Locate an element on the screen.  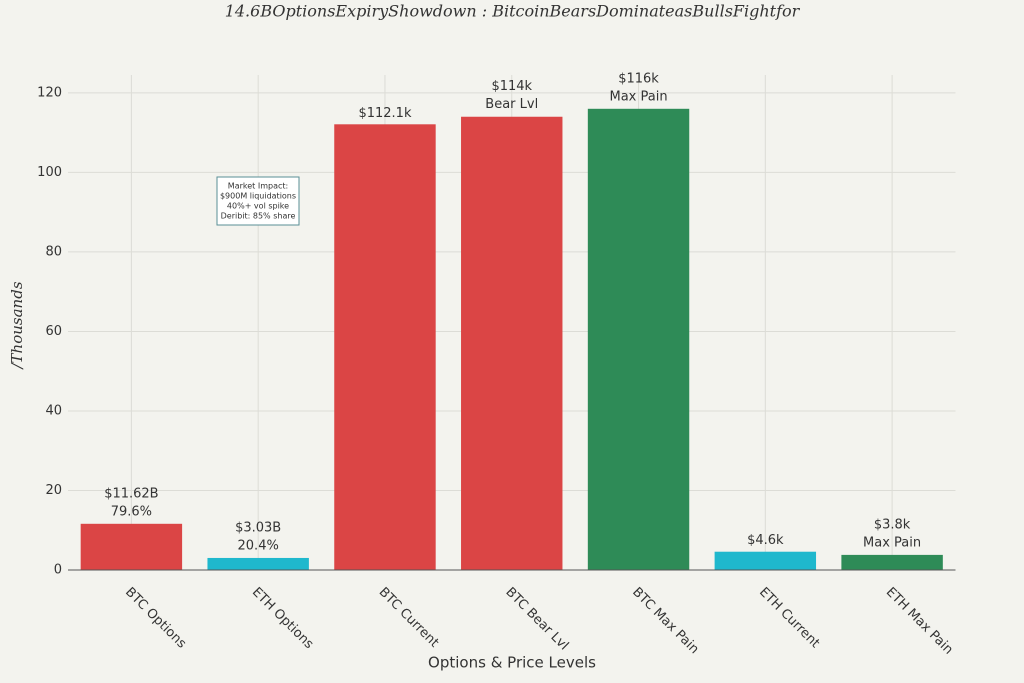
annotation-text: Market Impact: is located at coordinates (258, 186).